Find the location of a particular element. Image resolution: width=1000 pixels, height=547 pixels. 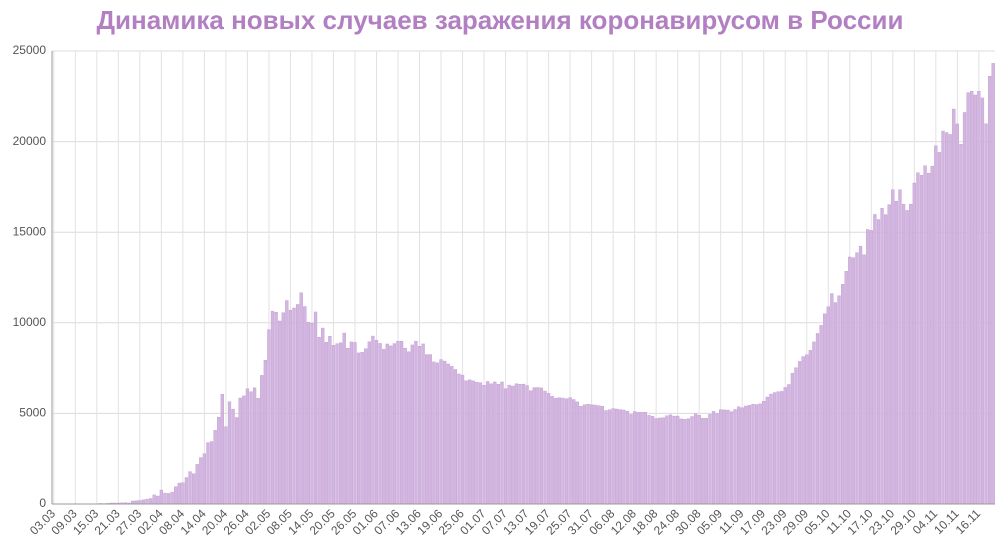

y-tick-label: 15000 is located at coordinates (30, 231).